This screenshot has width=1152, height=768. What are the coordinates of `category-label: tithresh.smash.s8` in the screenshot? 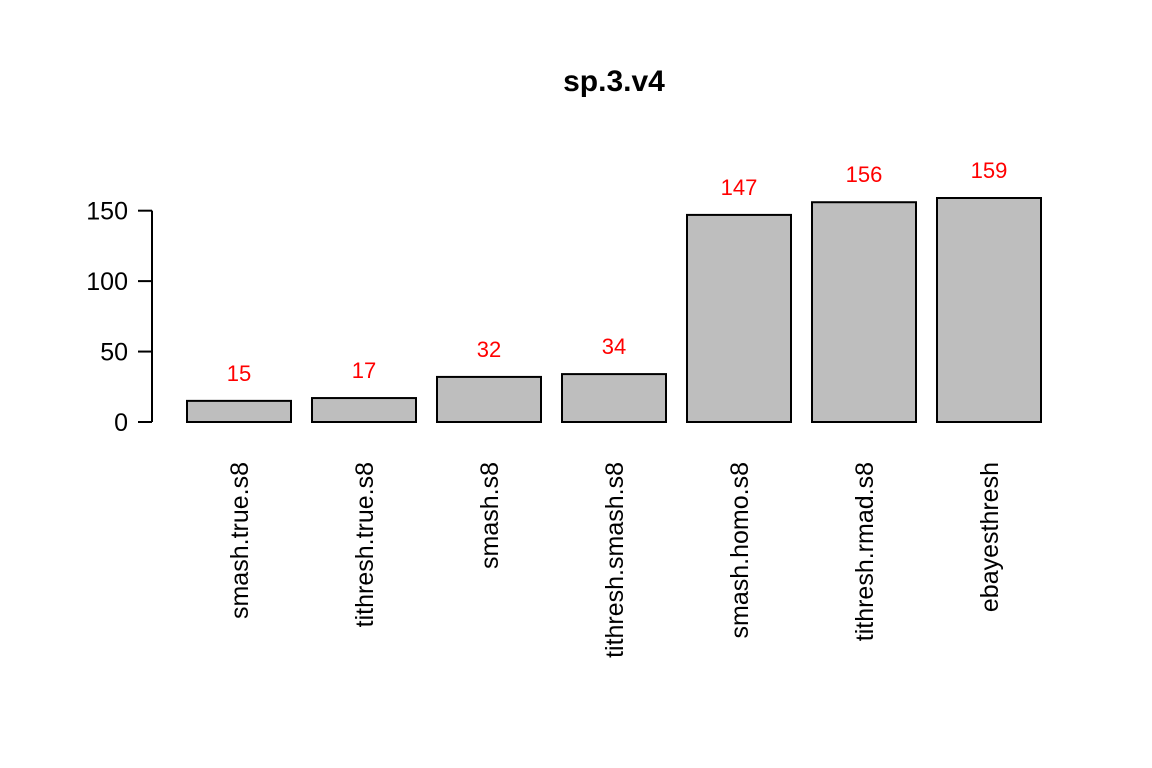 It's located at (615, 560).